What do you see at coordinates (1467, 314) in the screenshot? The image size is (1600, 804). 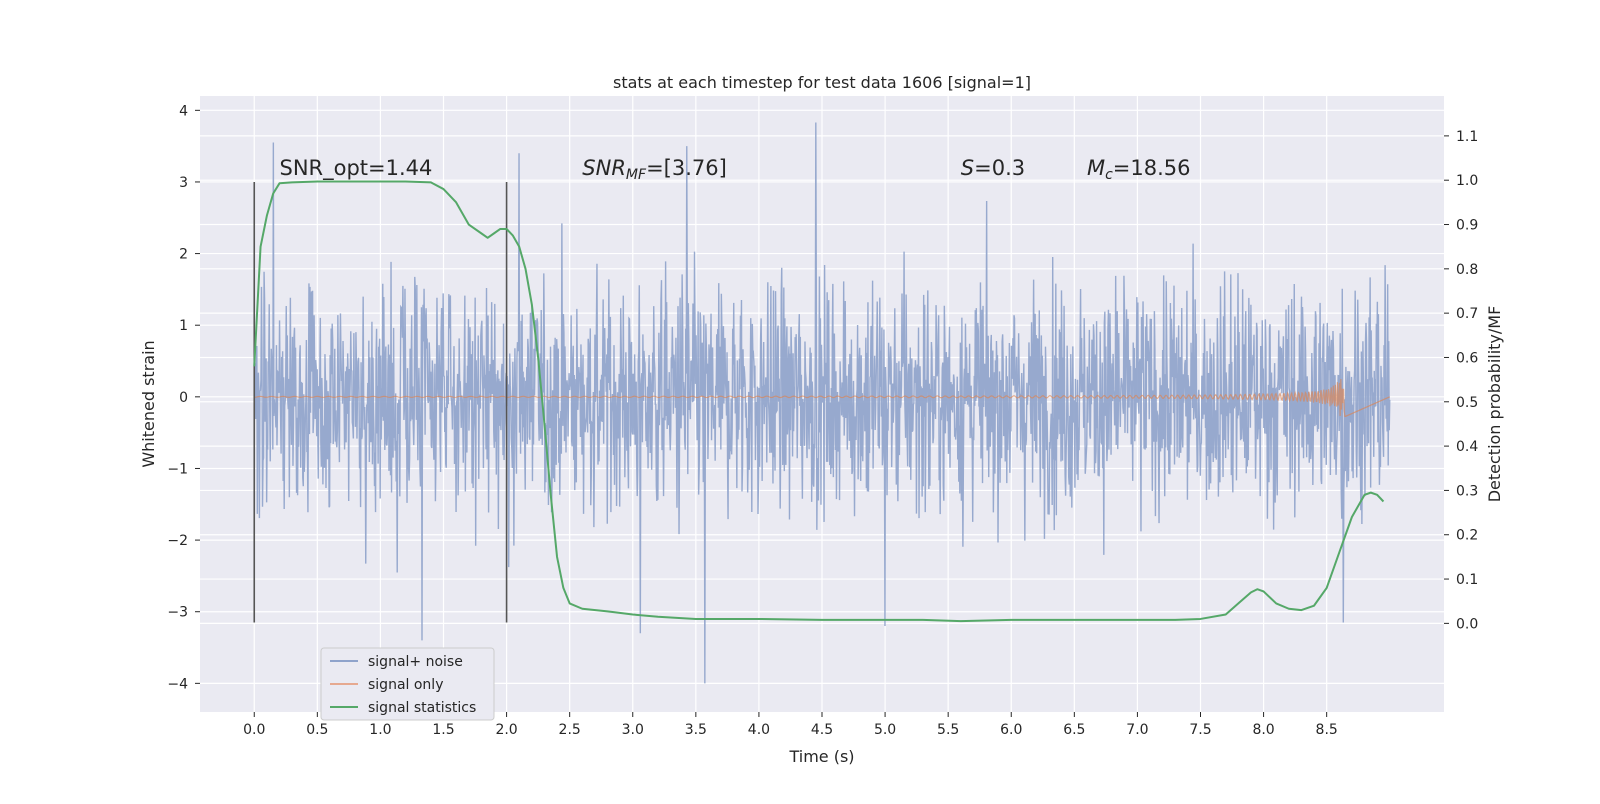 I see `y-right-tick-label: 0.7` at bounding box center [1467, 314].